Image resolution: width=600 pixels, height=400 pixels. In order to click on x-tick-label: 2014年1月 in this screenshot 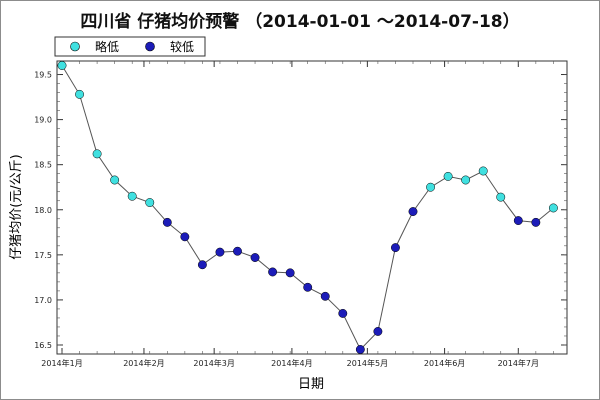, I will do `click(61, 363)`.